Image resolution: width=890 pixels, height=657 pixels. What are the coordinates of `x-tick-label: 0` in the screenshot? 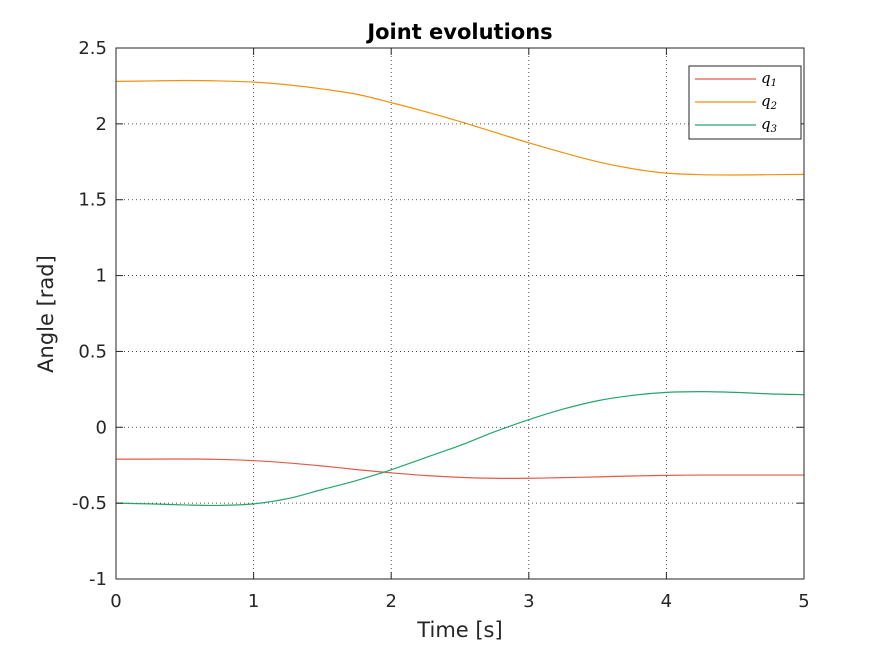 It's located at (115, 601).